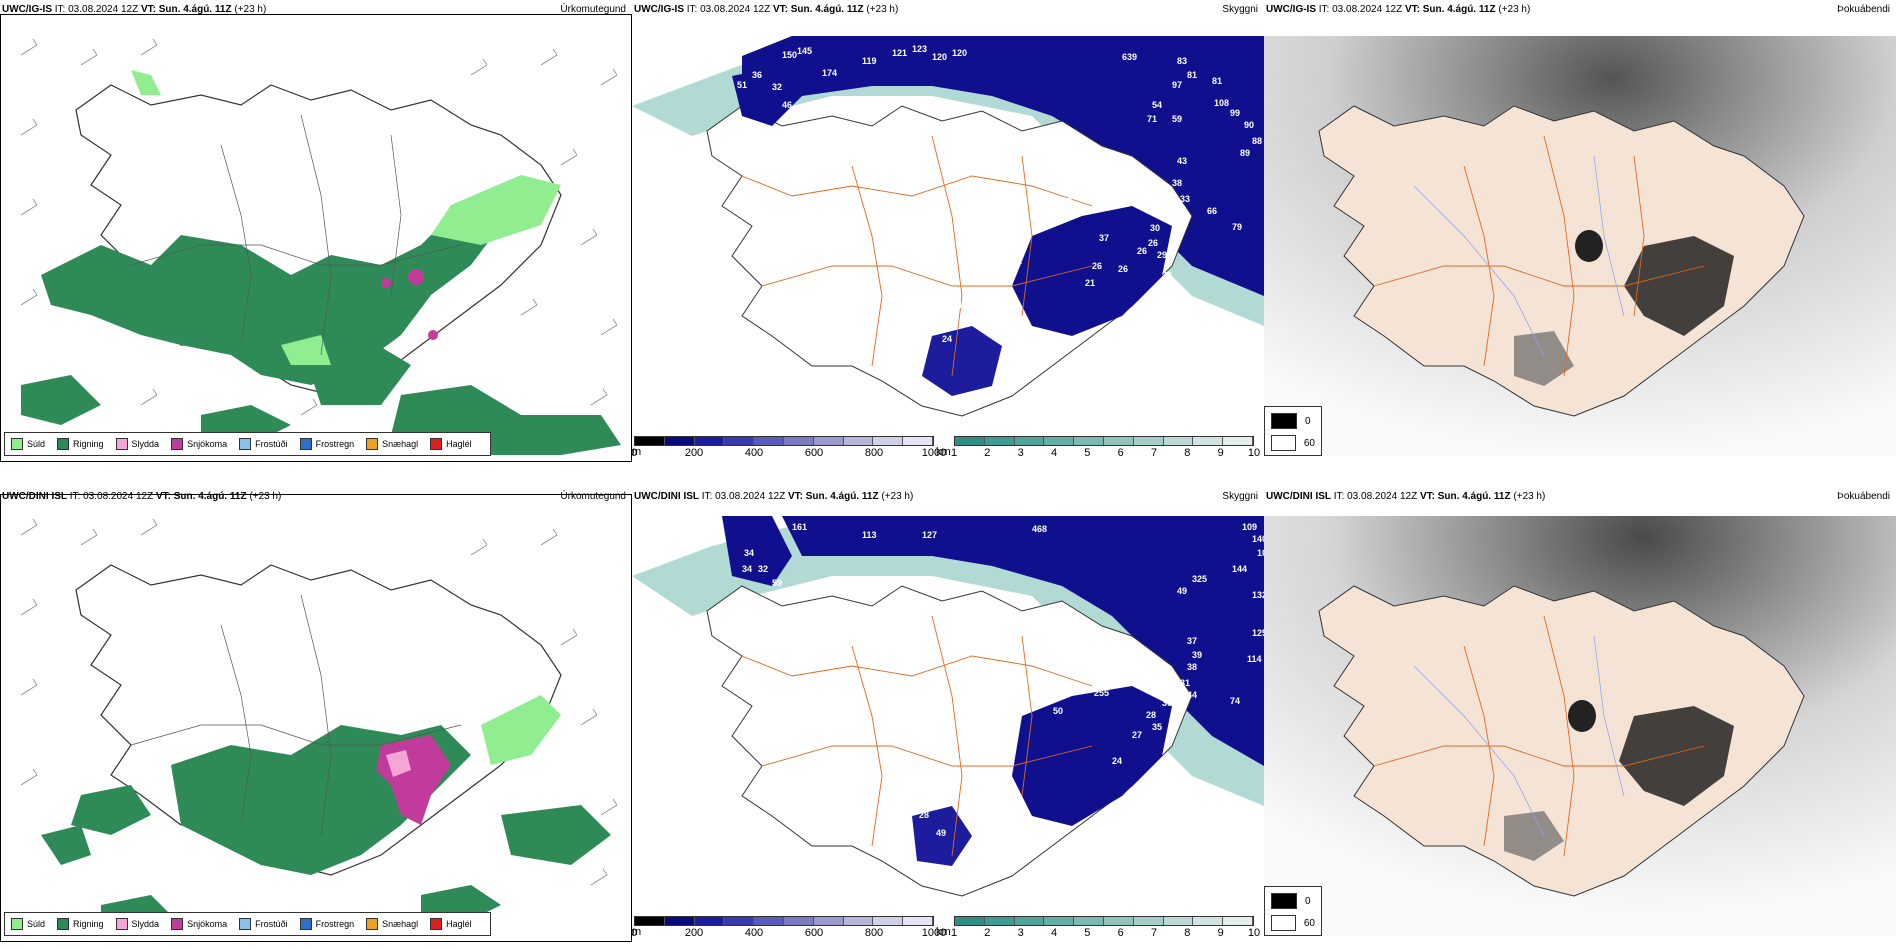 The height and width of the screenshot is (950, 1900). What do you see at coordinates (263, 444) in the screenshot?
I see `legend-item: Frostúði` at bounding box center [263, 444].